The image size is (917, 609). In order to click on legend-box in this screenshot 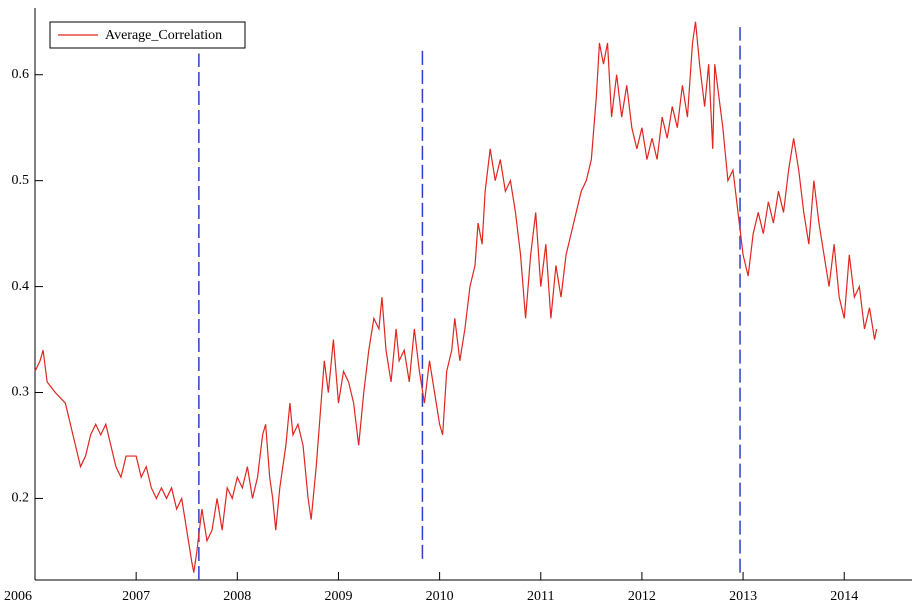, I will do `click(147, 35)`.